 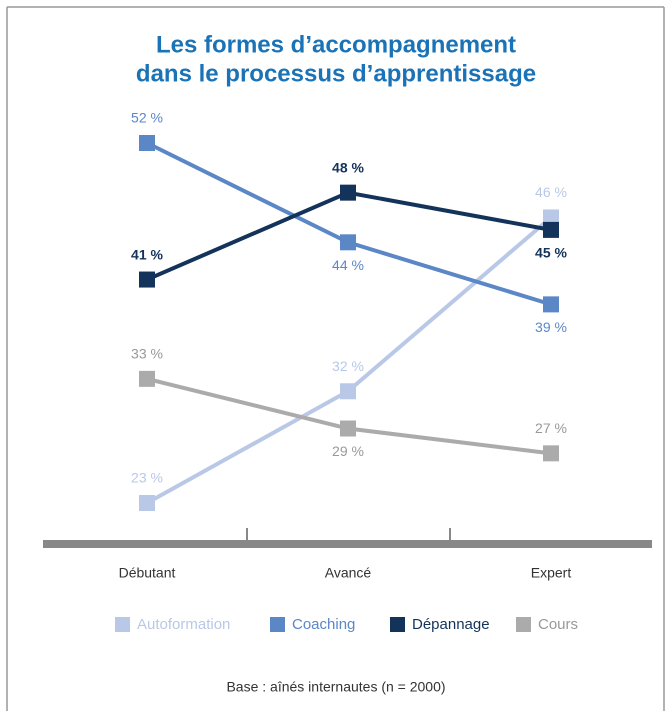 What do you see at coordinates (551, 253) in the screenshot?
I see `data-label: 45 %` at bounding box center [551, 253].